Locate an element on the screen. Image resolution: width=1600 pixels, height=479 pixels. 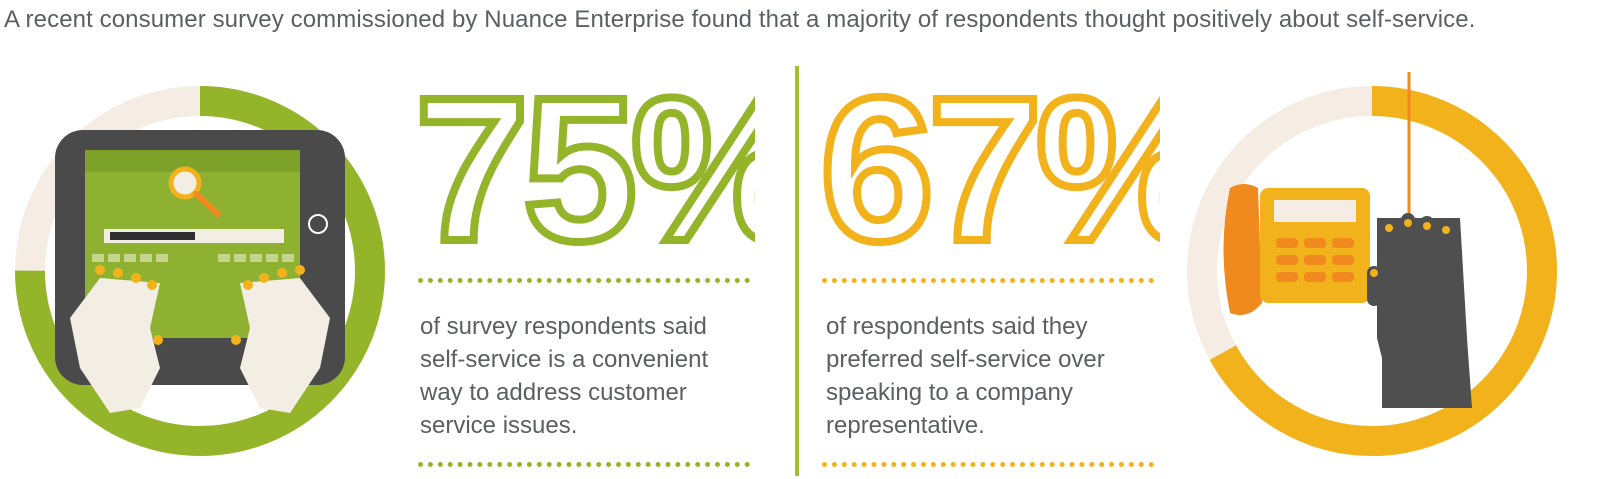
stat-75-line: self-service is a convenient is located at coordinates (564, 359).